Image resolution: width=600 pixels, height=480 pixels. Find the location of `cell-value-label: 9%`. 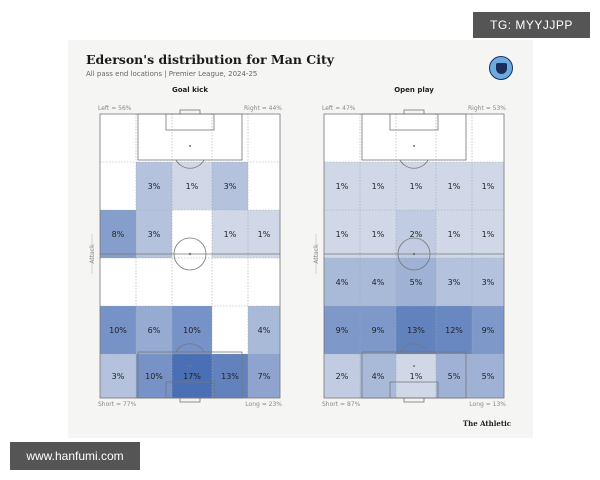

cell-value-label: 9% is located at coordinates (488, 330).